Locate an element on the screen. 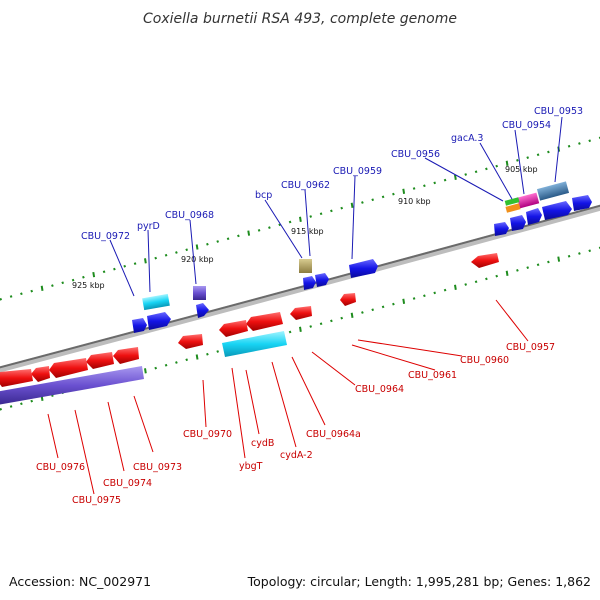  gene-label-ybgt: ybgT is located at coordinates (251, 466).